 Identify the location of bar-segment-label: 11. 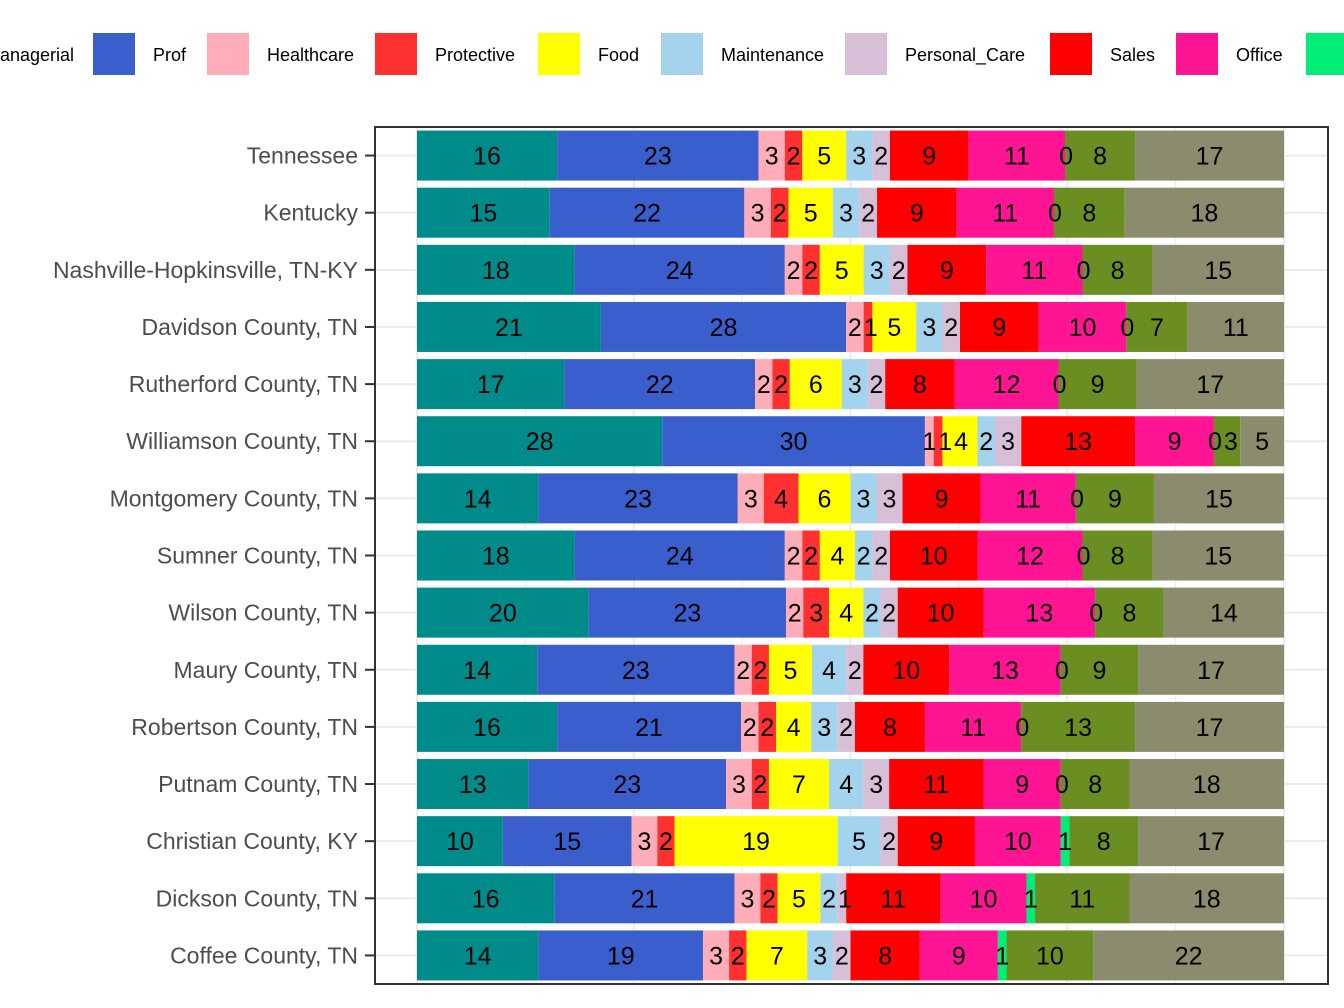
(973, 728).